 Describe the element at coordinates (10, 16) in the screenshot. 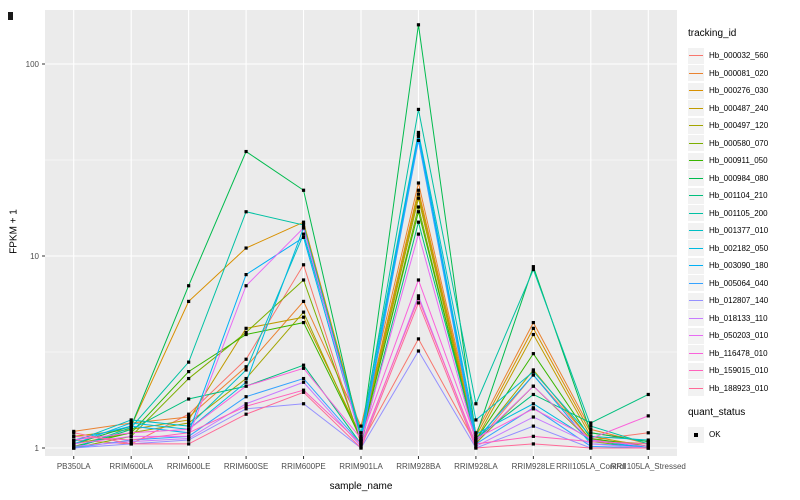

I see `corner-artifact` at that location.